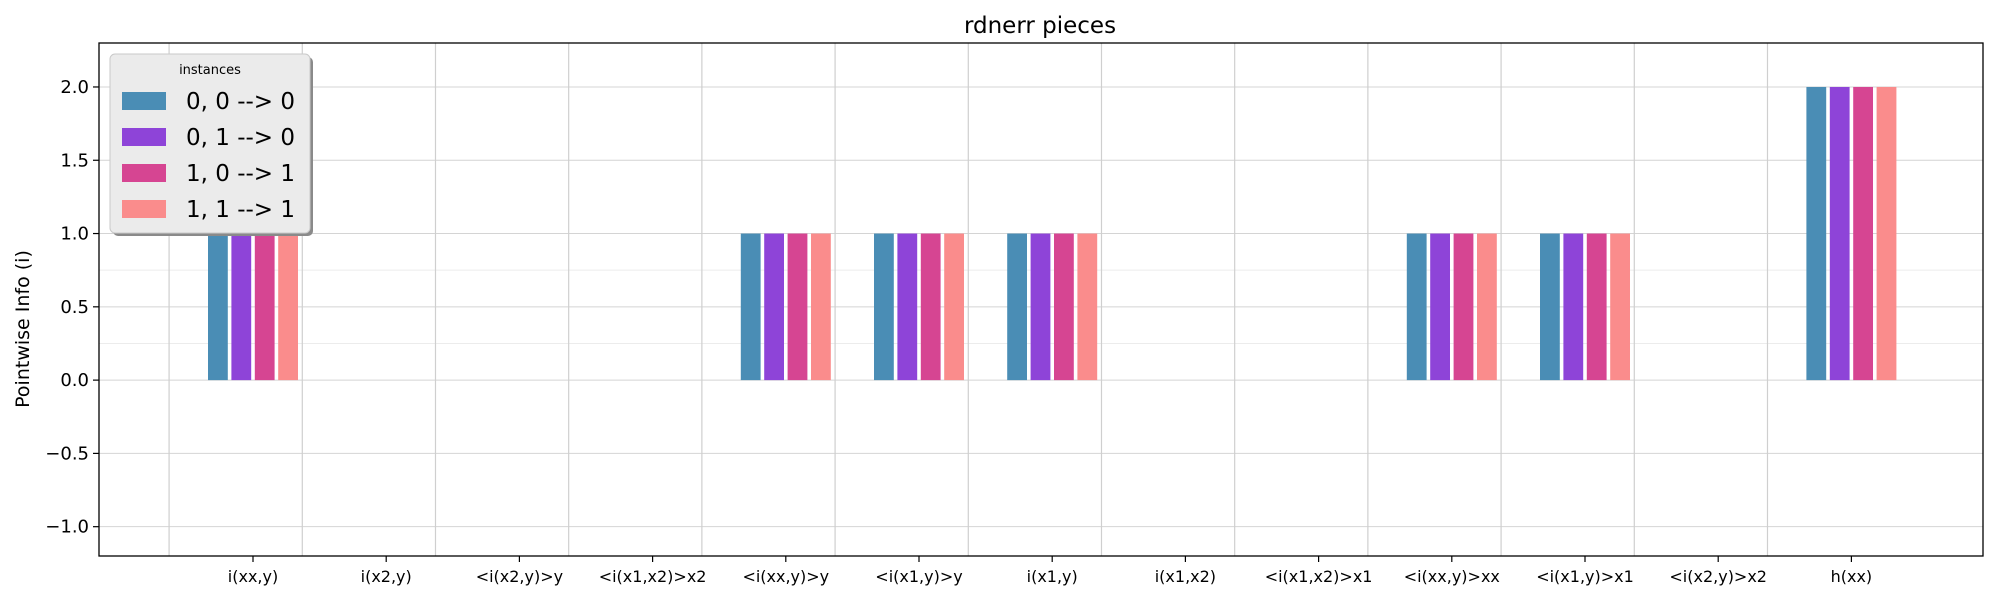  I want to click on legend-label: 1, 1 --> 1, so click(240, 210).